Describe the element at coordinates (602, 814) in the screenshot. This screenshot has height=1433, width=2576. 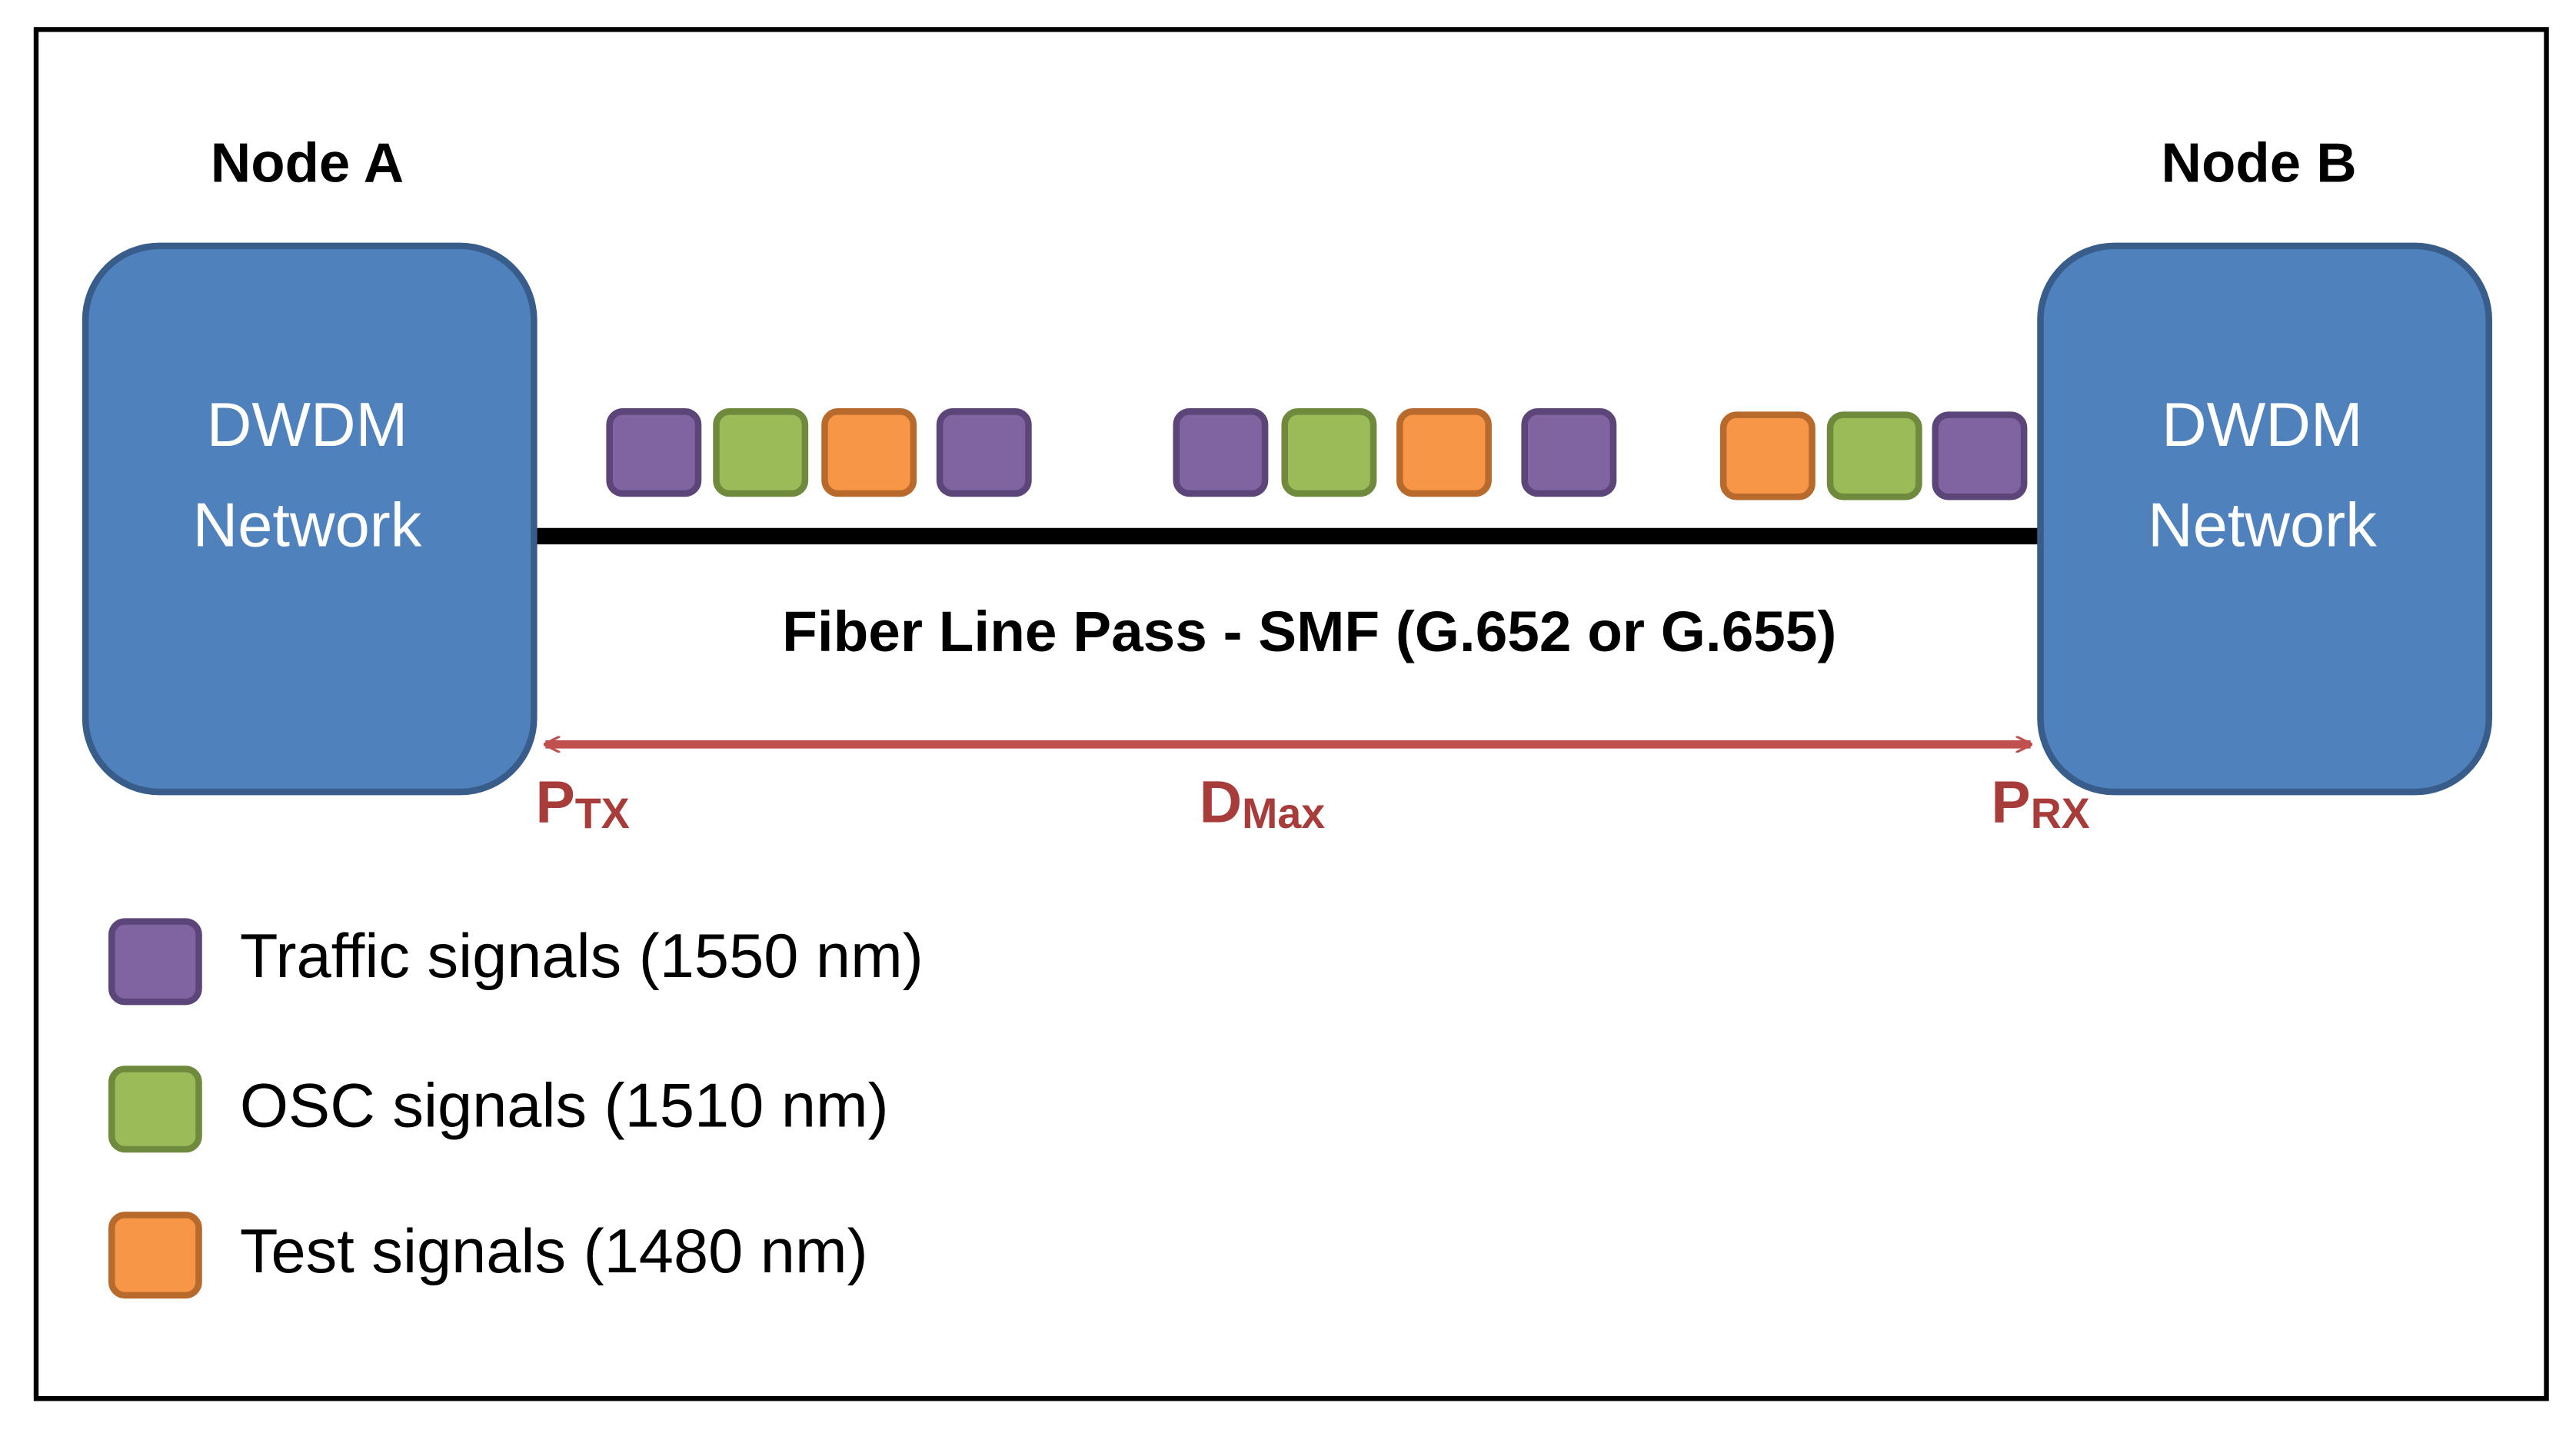
I see `measure-sub: TX` at that location.